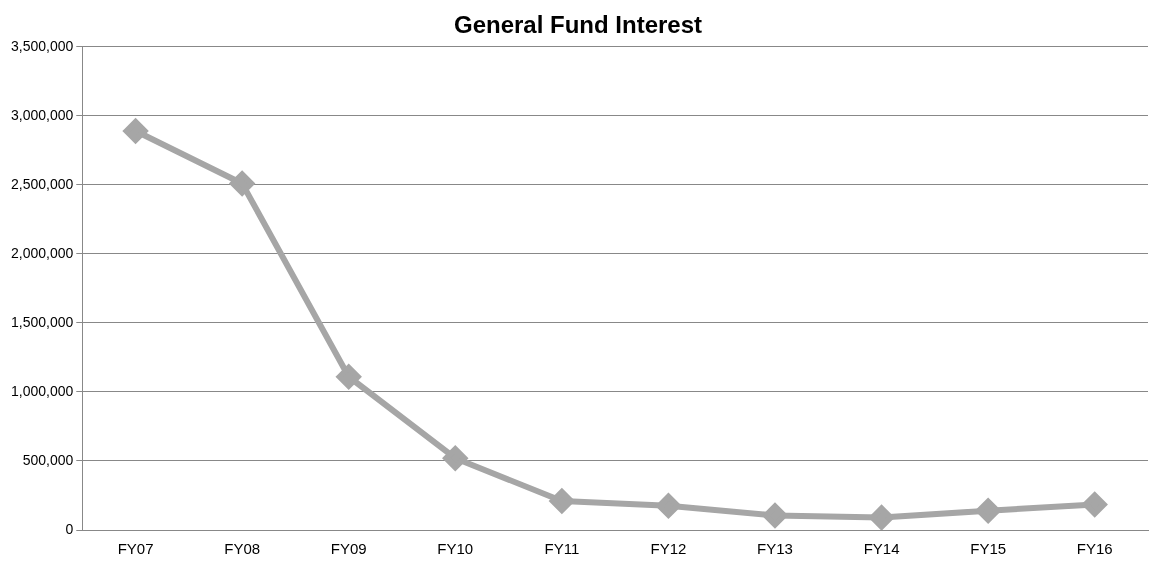 The height and width of the screenshot is (570, 1176). Describe the element at coordinates (48, 459) in the screenshot. I see `y-tick-label: 500,000` at that location.